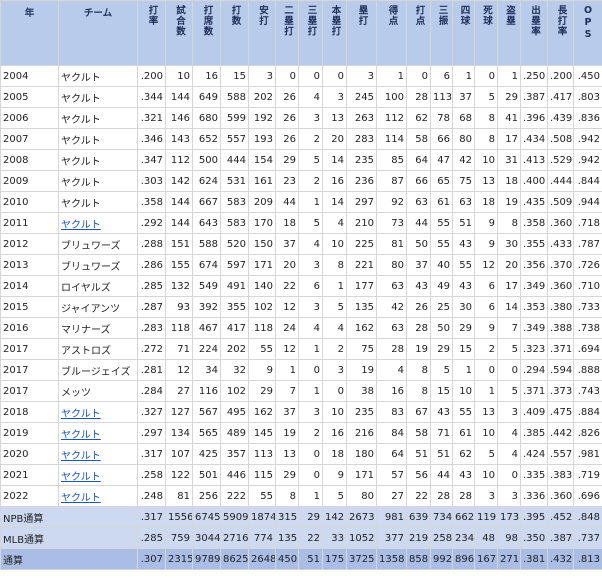  I want to click on stat-cell: 135, so click(287, 538).